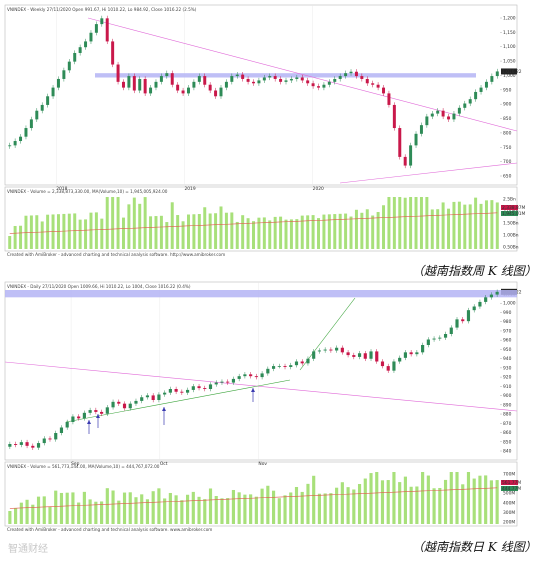 This screenshot has height=561, width=552. I want to click on daily-volume-value-box, so click(509, 482).